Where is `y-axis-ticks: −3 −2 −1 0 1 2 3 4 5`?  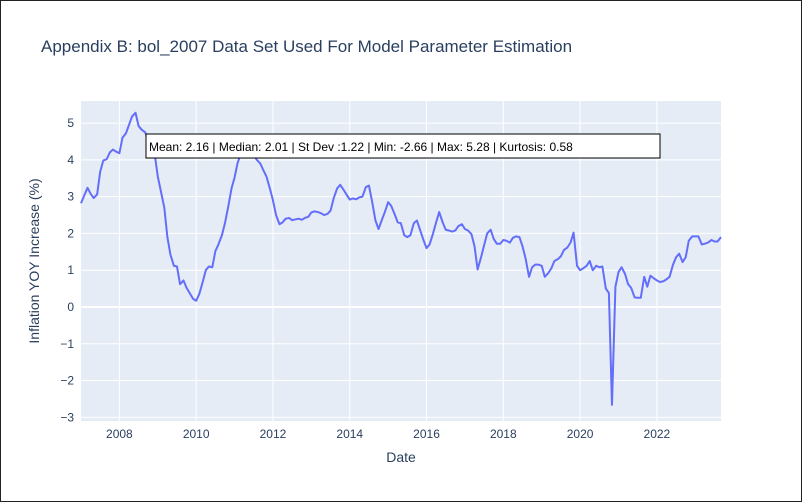 y-axis-ticks: −3 −2 −1 0 1 2 3 4 5 is located at coordinates (67, 270).